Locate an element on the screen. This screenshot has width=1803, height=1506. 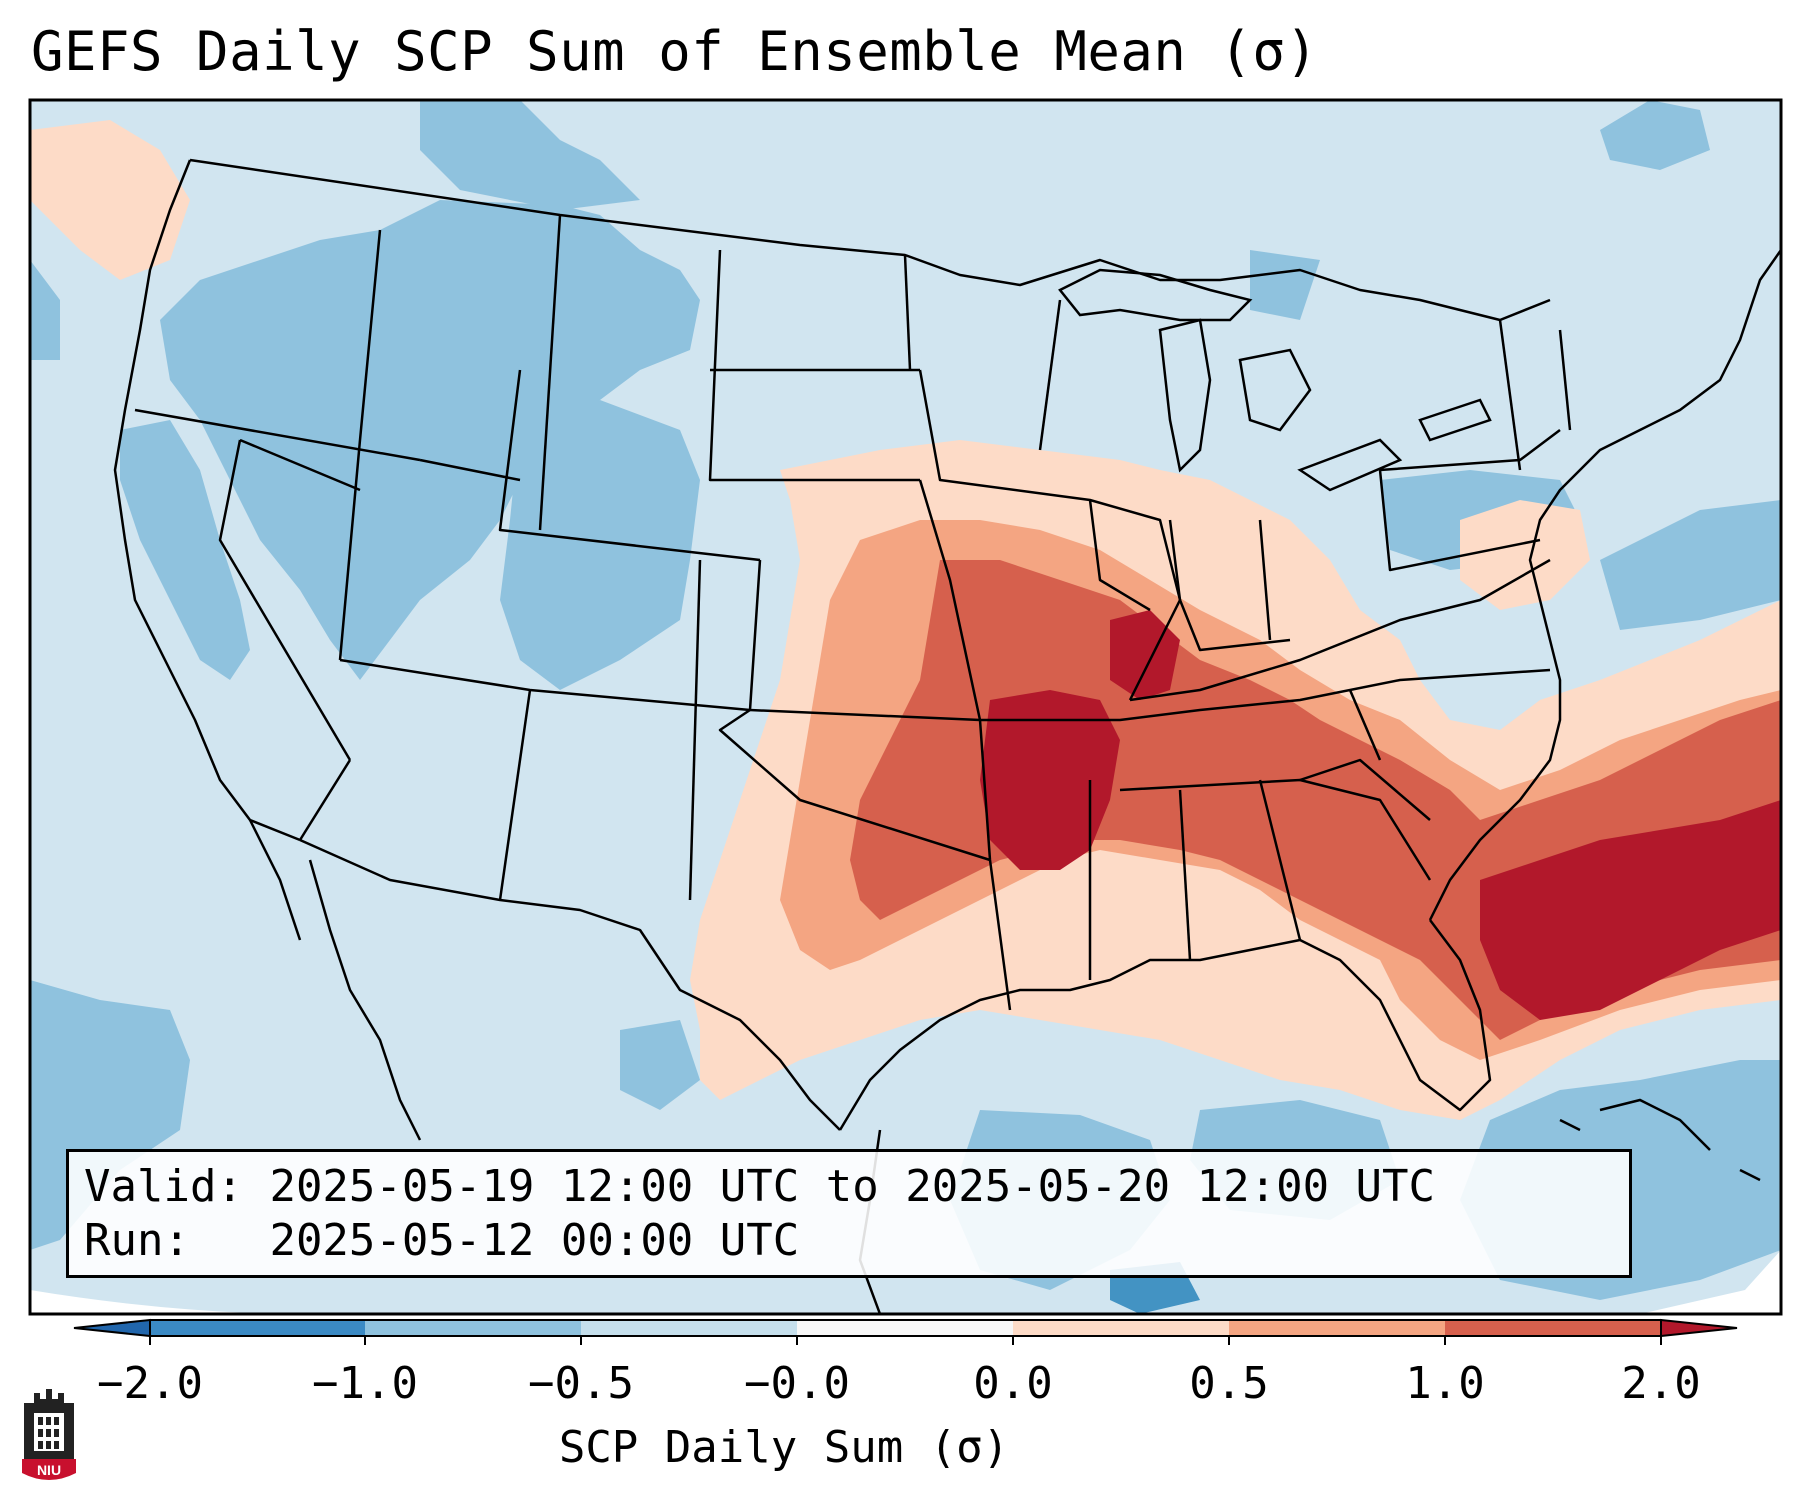
colorbar-tick-label: 1.0 is located at coordinates (1445, 1383).